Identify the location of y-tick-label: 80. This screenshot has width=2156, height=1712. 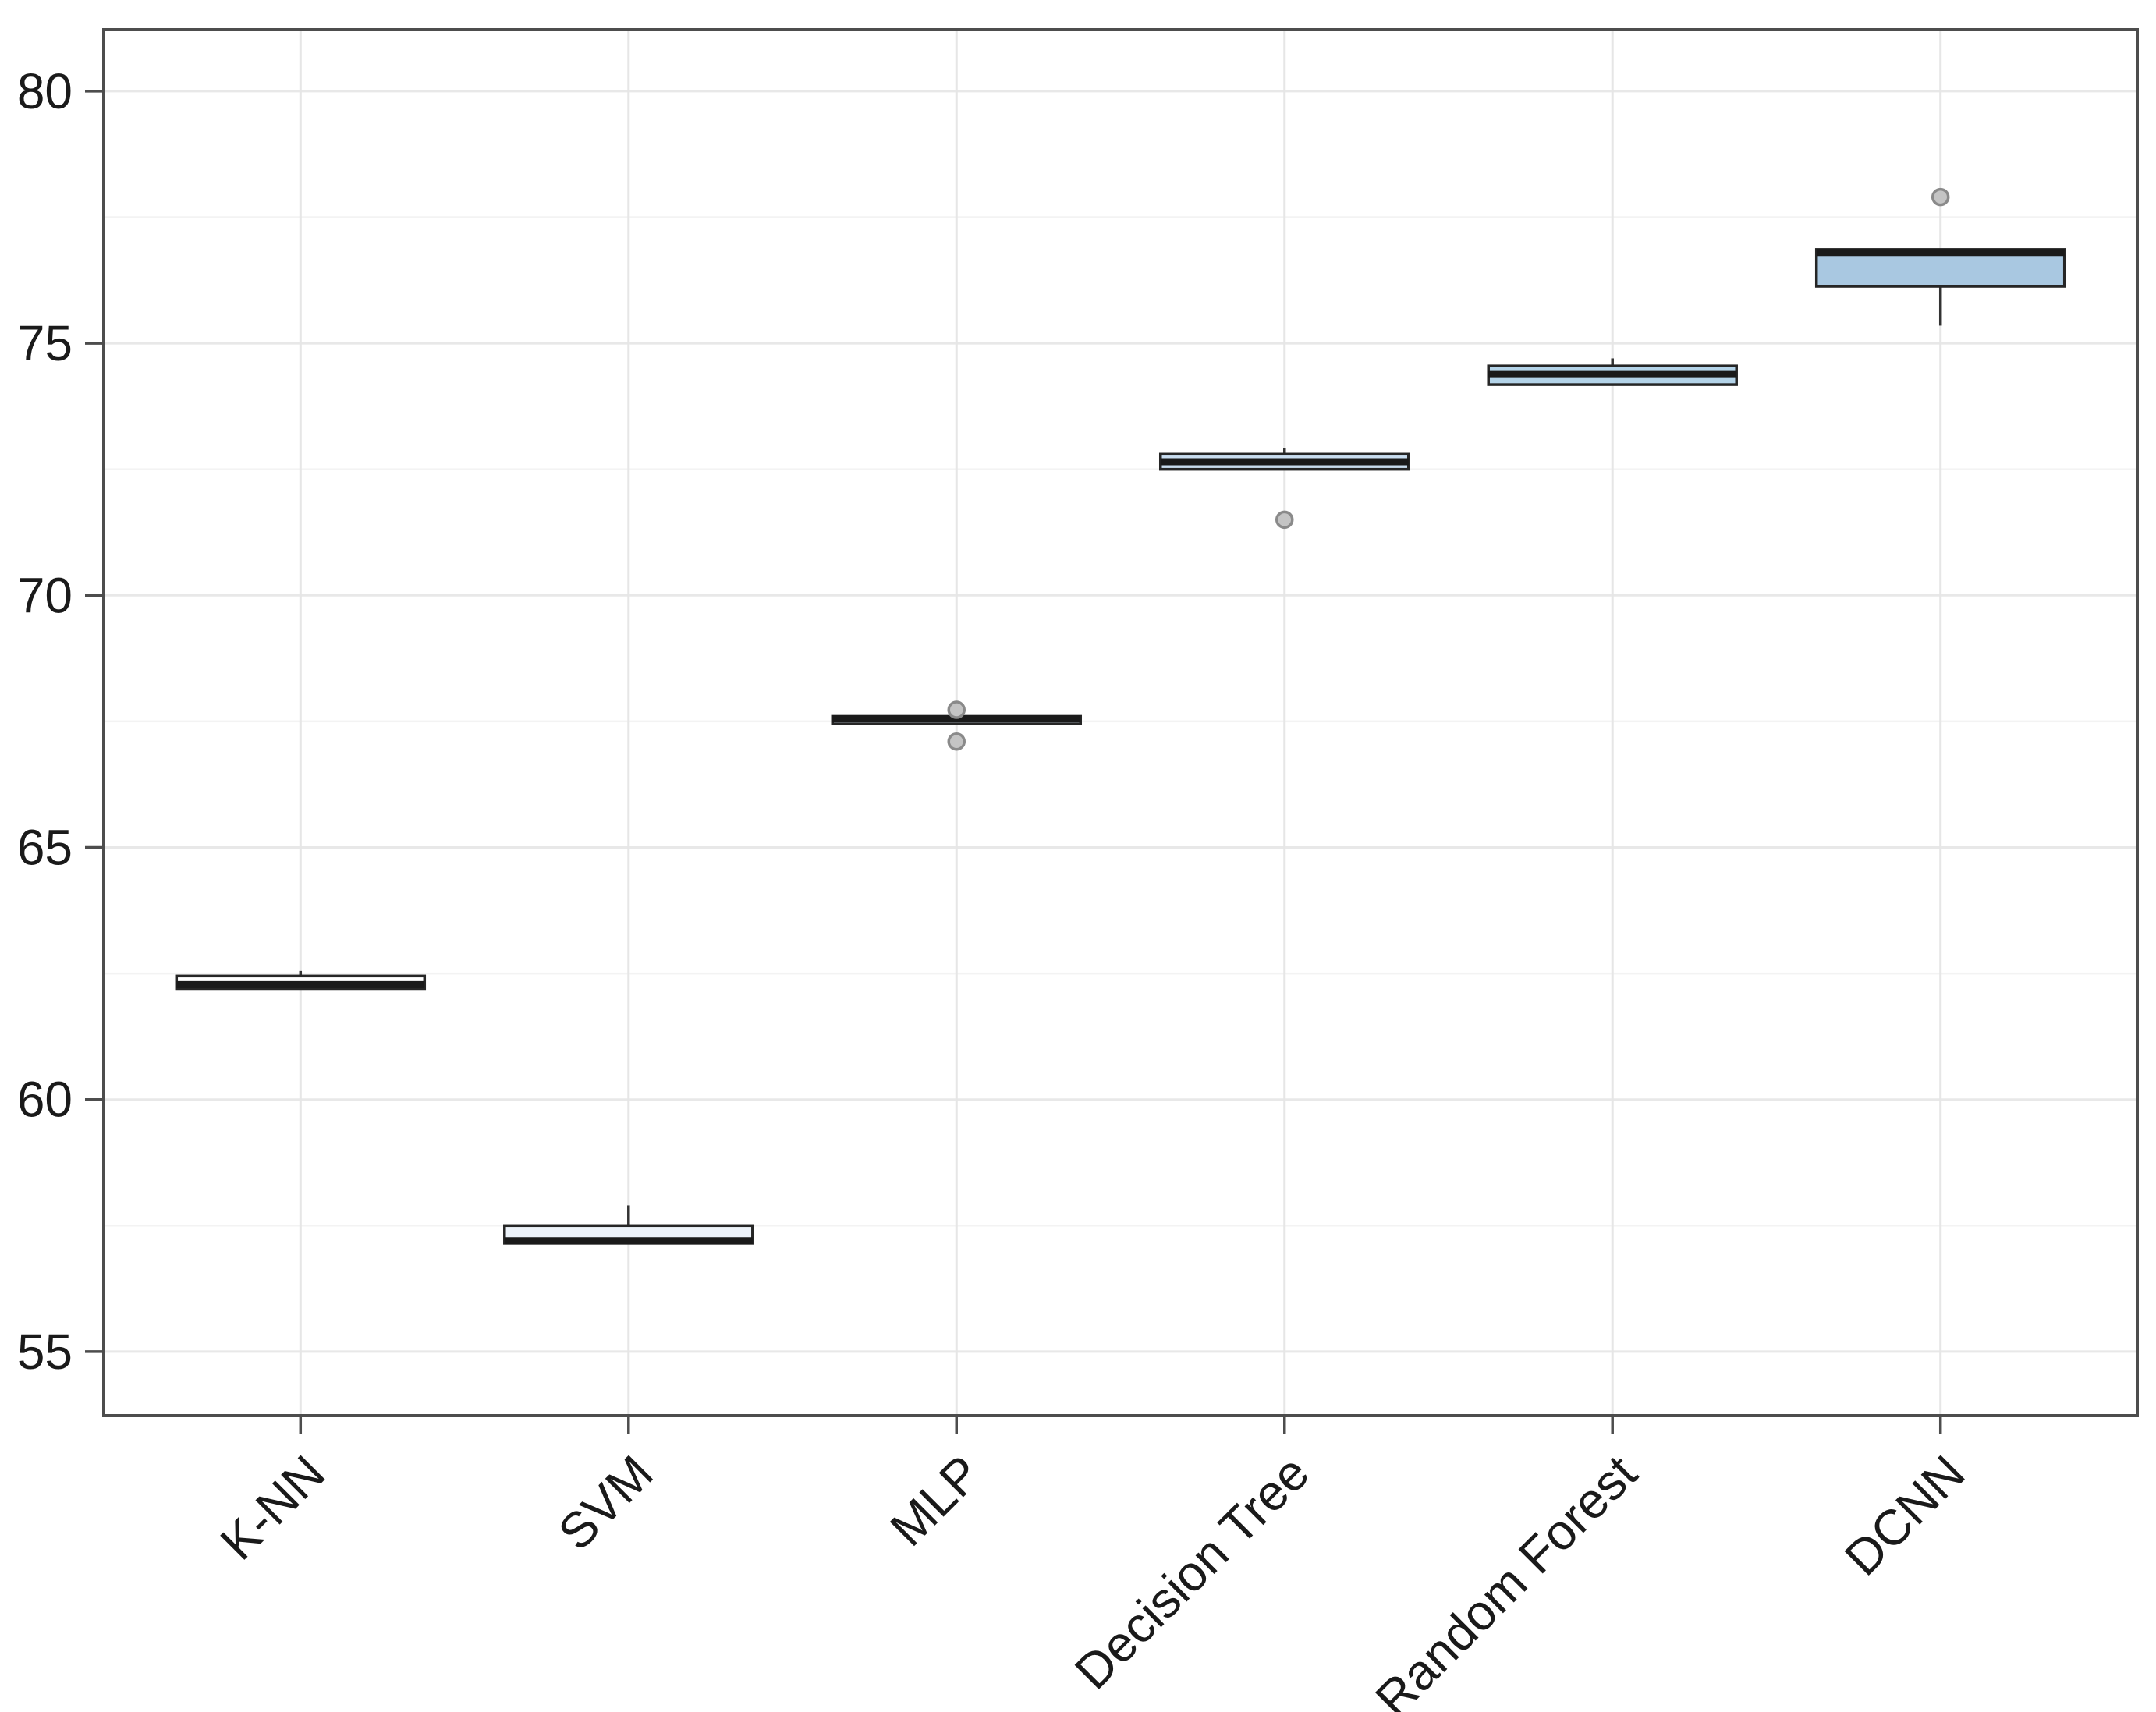
(45, 91).